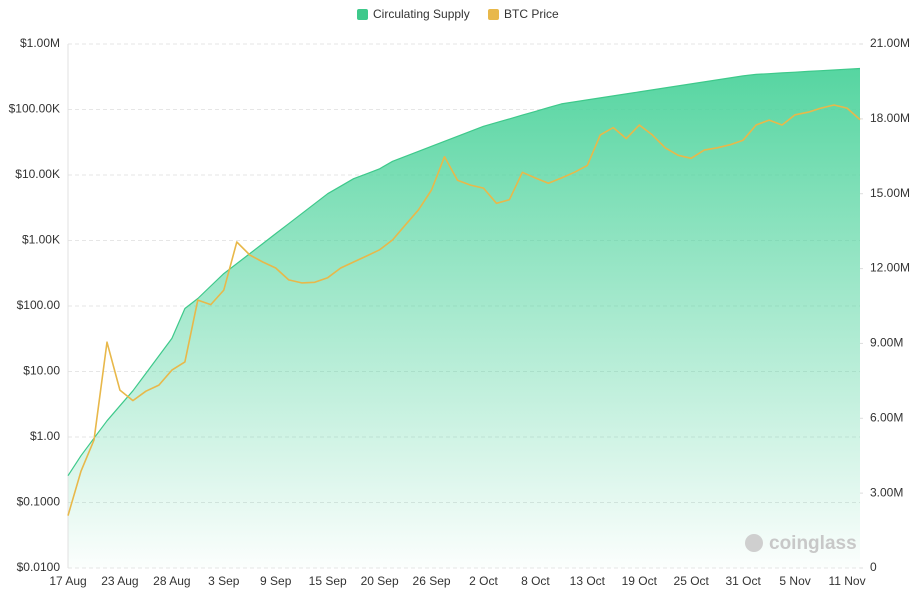  Describe the element at coordinates (890, 118) in the screenshot. I see `y2-tick-label: 18.00M` at that location.